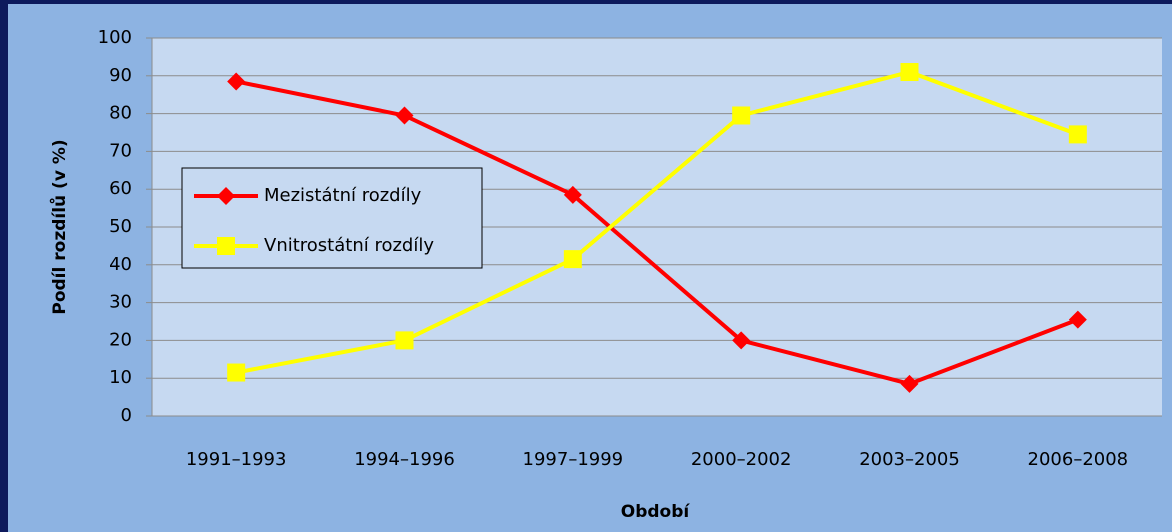 This screenshot has width=1172, height=532. Describe the element at coordinates (120, 264) in the screenshot. I see `y-tick-label: 40` at that location.